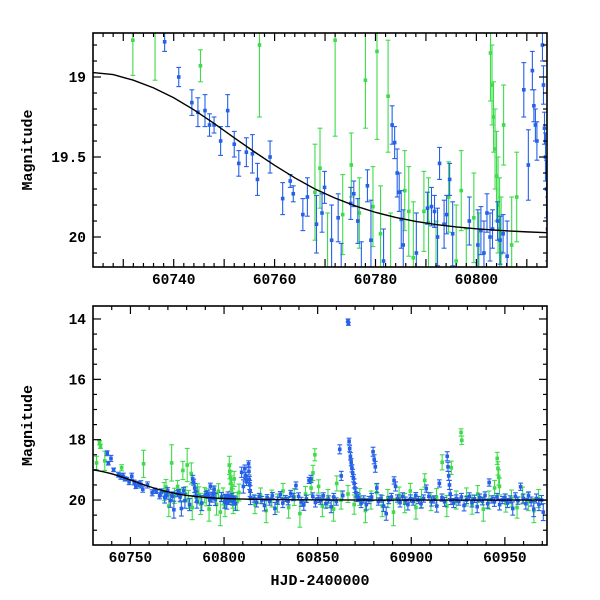 The image size is (600, 600). I want to click on y-tick-label: 16, so click(77, 381).